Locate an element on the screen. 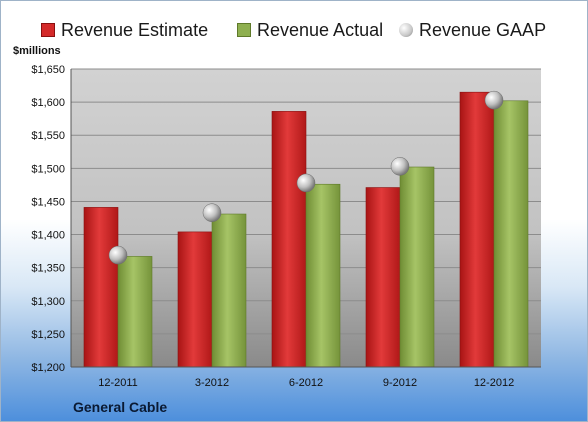 The image size is (588, 422). units-label: $millions is located at coordinates (37, 51).